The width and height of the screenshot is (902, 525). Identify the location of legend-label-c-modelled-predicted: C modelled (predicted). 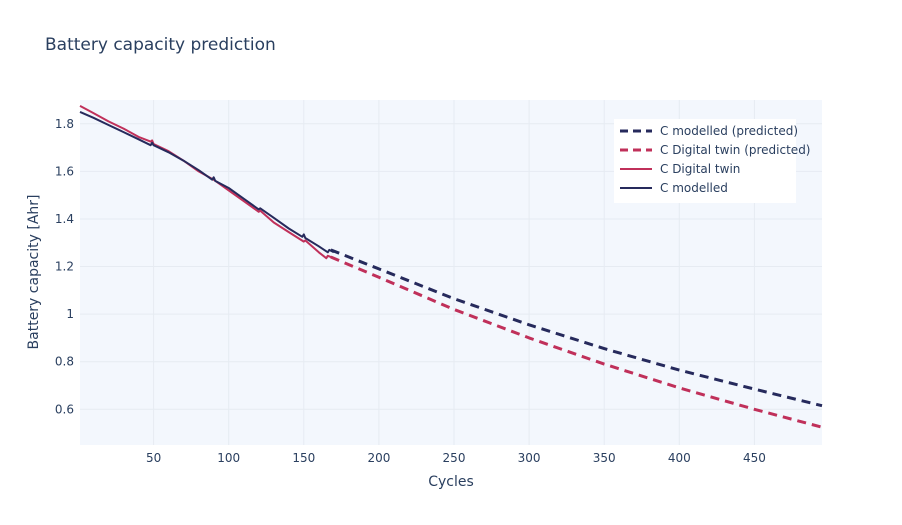
(729, 131).